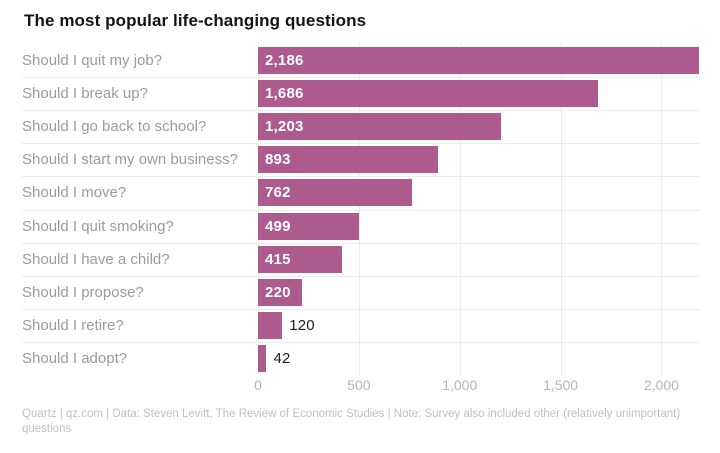 The image size is (720, 453). What do you see at coordinates (278, 226) in the screenshot?
I see `bar-value-label: 499` at bounding box center [278, 226].